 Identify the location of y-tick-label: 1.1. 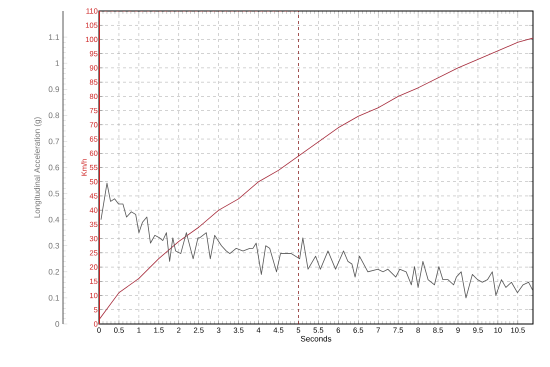
(54, 37).